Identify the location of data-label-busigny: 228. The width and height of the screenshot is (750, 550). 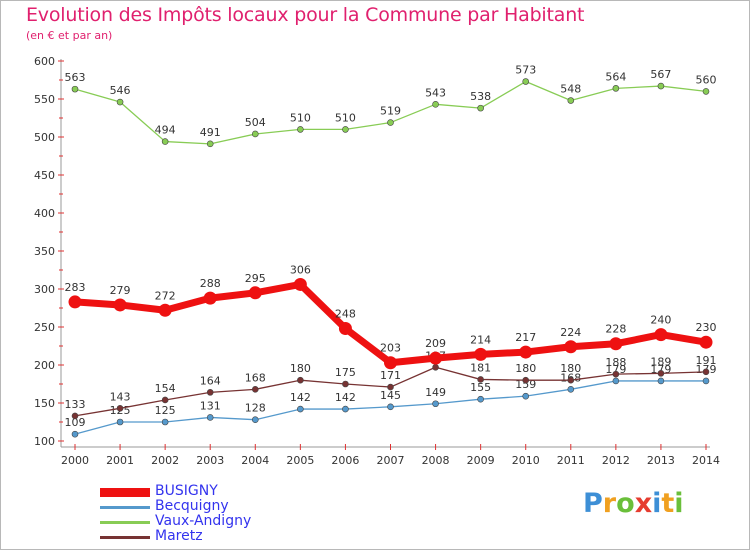
(615, 329).